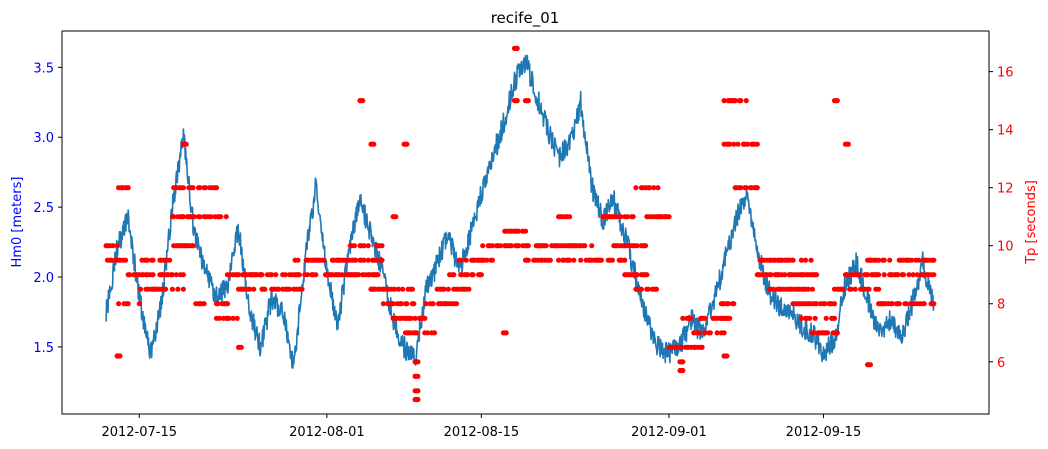 The width and height of the screenshot is (1048, 449). Describe the element at coordinates (17, 222) in the screenshot. I see `left-axis-label: Hm0 [meters]` at that location.